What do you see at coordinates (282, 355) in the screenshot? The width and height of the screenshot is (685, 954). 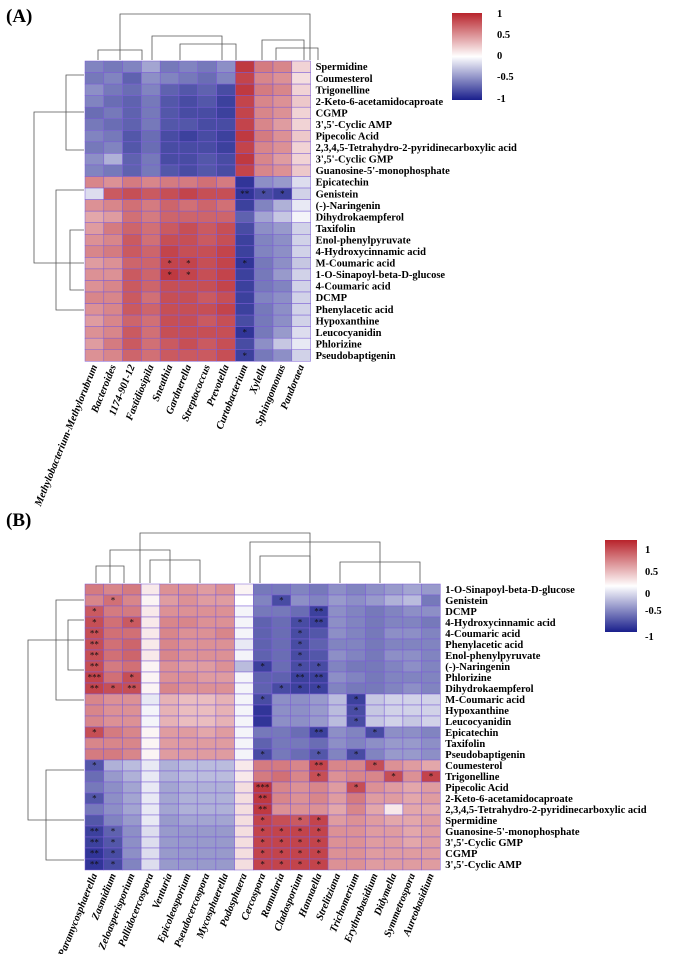 I see `heatmap-cell-a-r25-c10` at bounding box center [282, 355].